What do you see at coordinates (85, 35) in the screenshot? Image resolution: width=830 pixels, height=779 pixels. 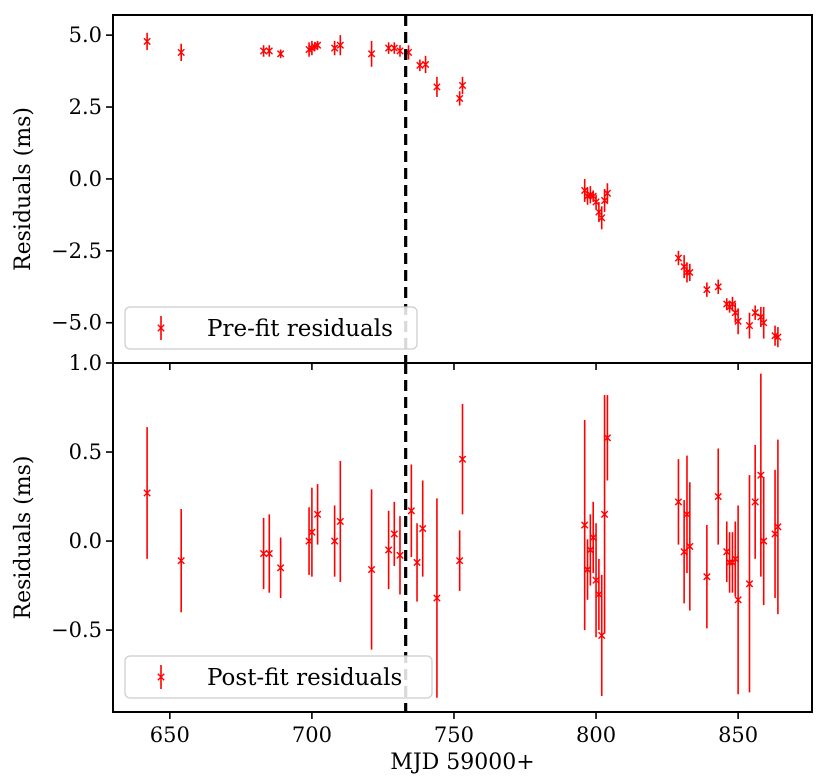 I see `y-tick-label: 5.0` at bounding box center [85, 35].